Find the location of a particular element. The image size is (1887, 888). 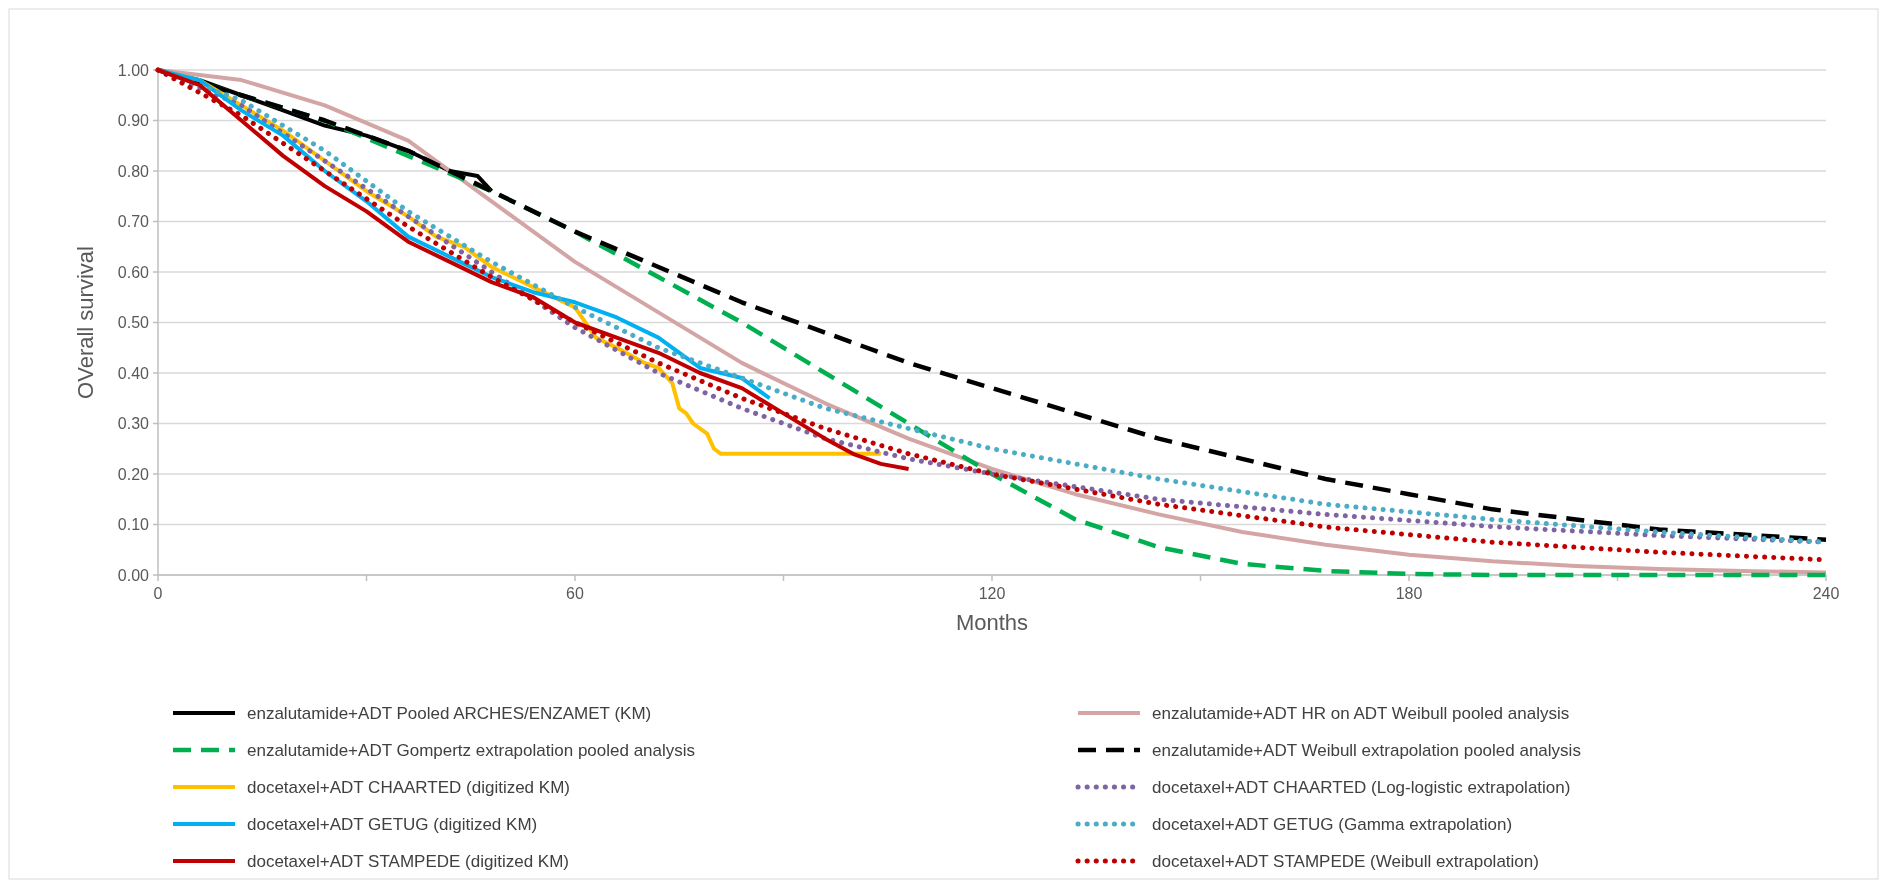

y-tick-label: 0.50 is located at coordinates (133, 323).